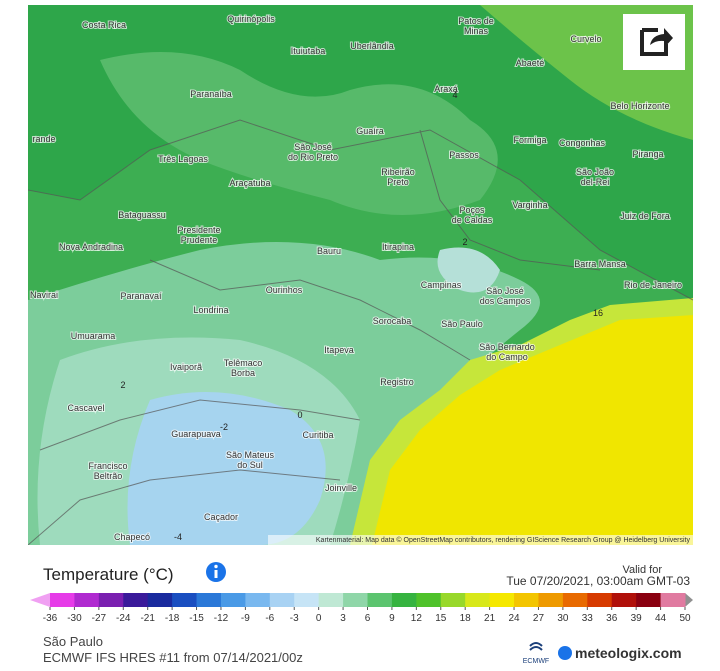 The height and width of the screenshot is (671, 720). I want to click on colorbar-tick-label: 15, so click(441, 618).